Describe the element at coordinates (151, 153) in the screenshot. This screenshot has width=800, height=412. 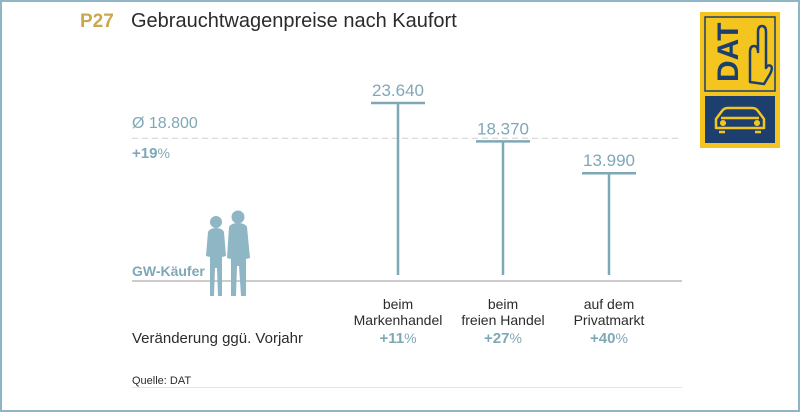
I see `average-change-label: +19%` at that location.